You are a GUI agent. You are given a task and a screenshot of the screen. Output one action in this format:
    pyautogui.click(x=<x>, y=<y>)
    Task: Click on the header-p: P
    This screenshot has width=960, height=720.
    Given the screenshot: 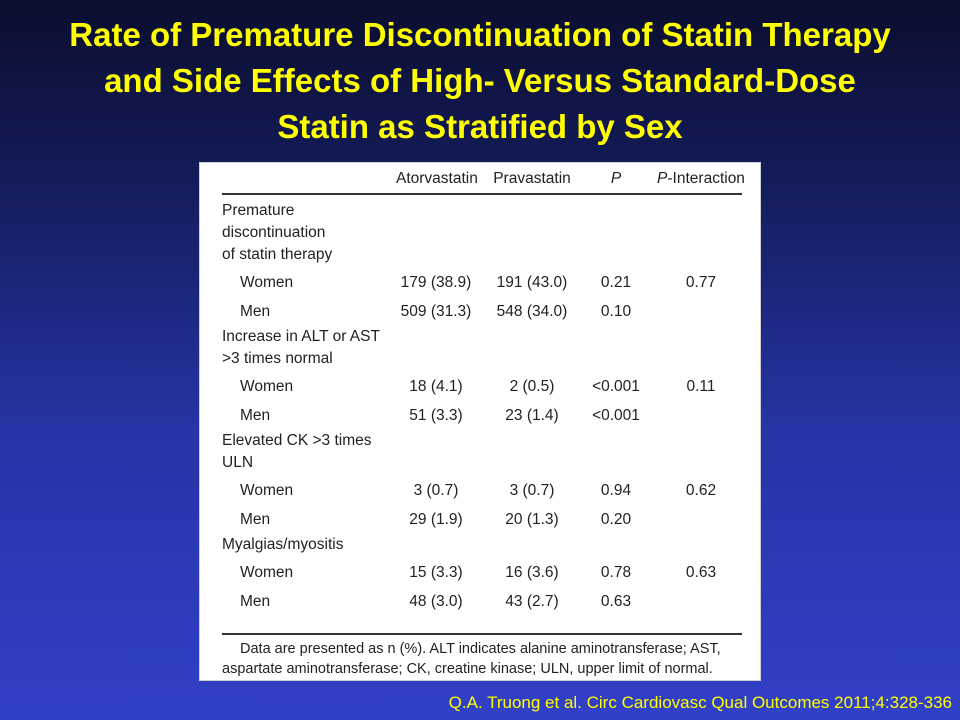 What is the action you would take?
    pyautogui.click(x=616, y=178)
    